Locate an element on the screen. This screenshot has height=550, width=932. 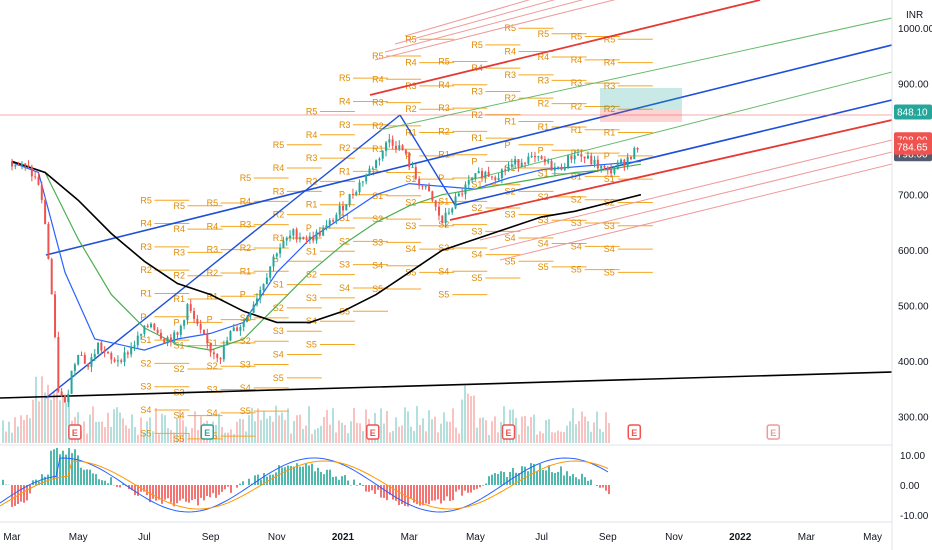
price-tag-label: 784.65 is located at coordinates (912, 148).